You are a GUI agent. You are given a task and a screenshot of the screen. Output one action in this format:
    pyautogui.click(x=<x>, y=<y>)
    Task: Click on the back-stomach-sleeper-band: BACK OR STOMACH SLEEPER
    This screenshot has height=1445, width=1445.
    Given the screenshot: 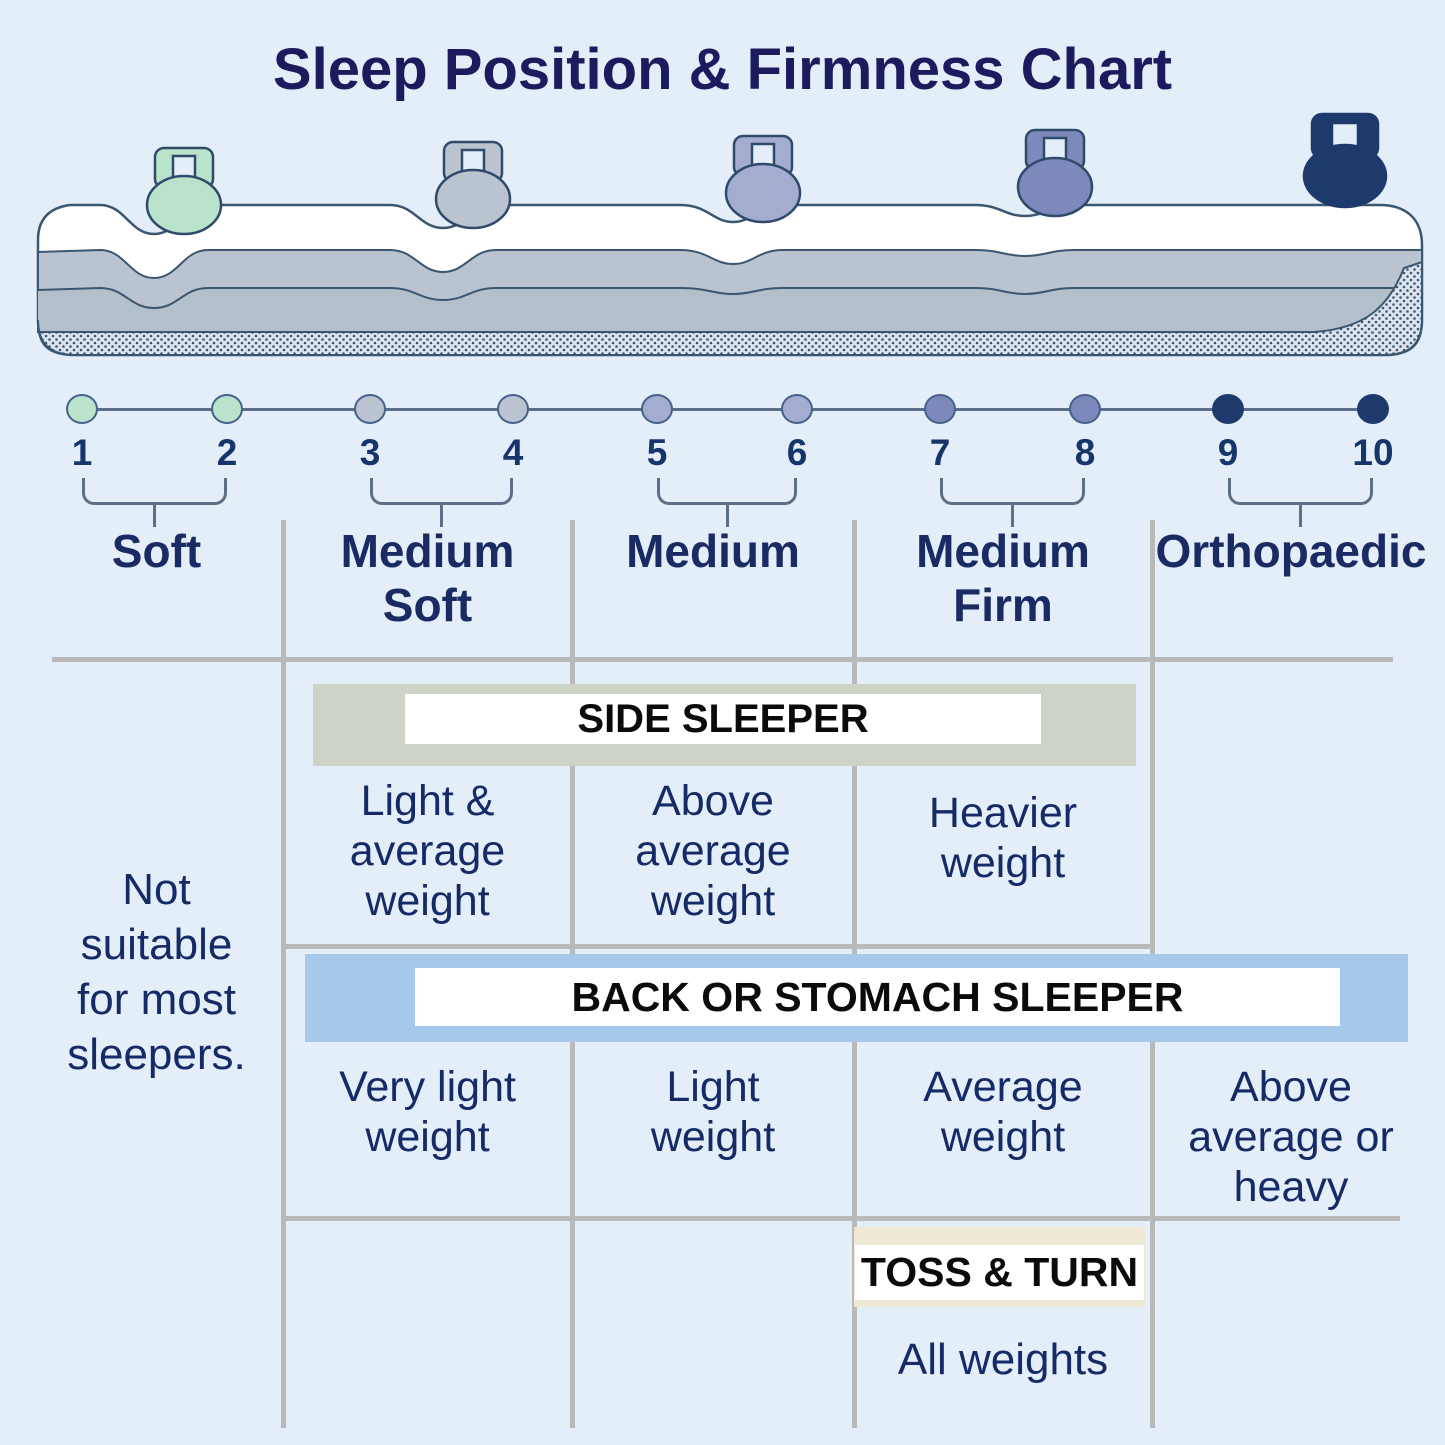 What is the action you would take?
    pyautogui.click(x=856, y=998)
    